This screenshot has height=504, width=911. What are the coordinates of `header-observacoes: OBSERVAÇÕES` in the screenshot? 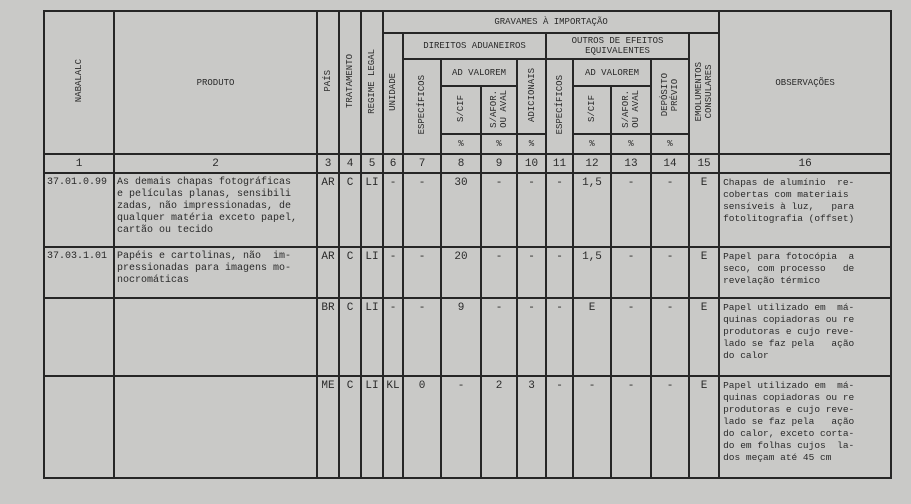 It's located at (805, 82).